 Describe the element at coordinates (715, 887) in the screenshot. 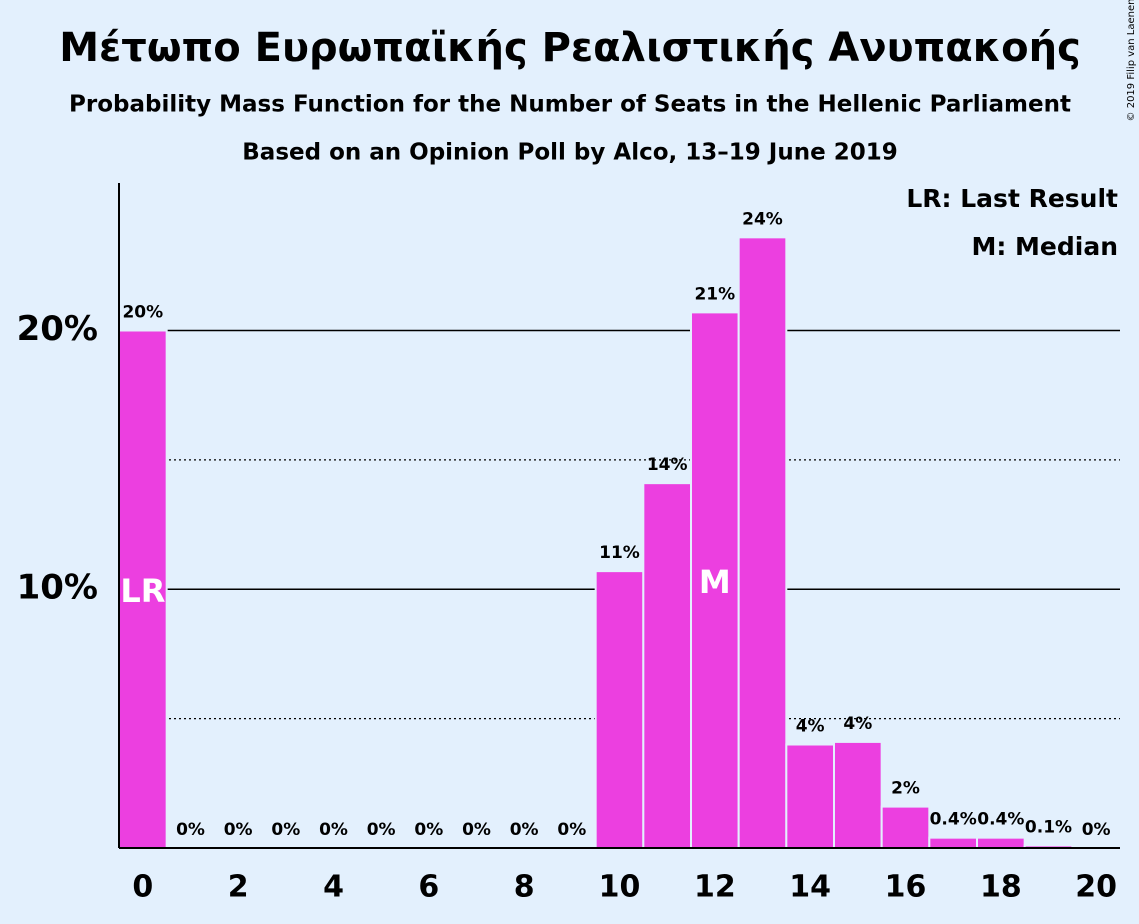

I see `x-tick-label: 12` at that location.